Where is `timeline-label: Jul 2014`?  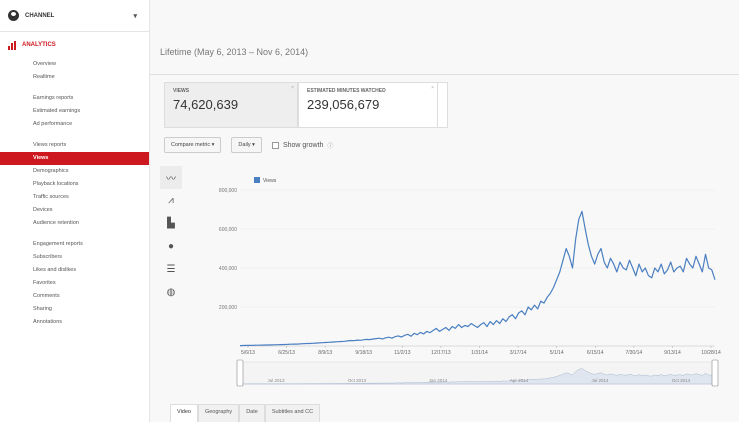 timeline-label: Jul 2014 is located at coordinates (600, 380).